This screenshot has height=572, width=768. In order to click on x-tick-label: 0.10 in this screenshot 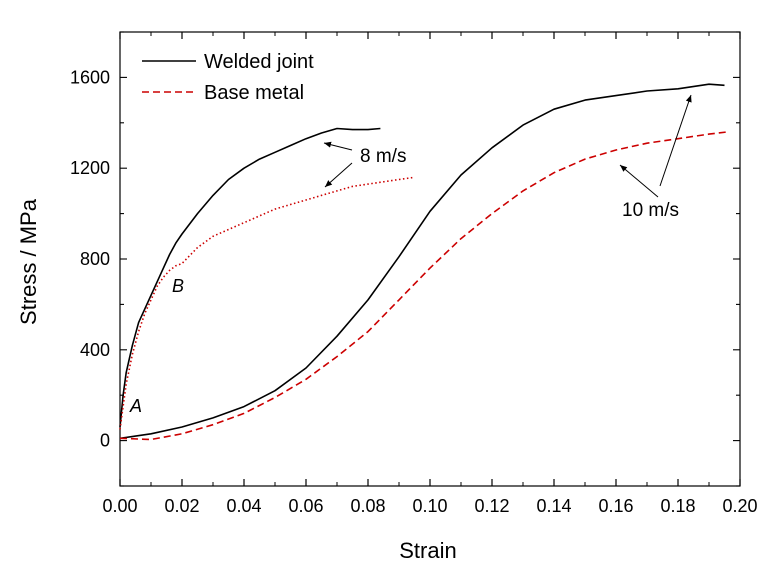, I will do `click(429, 506)`.